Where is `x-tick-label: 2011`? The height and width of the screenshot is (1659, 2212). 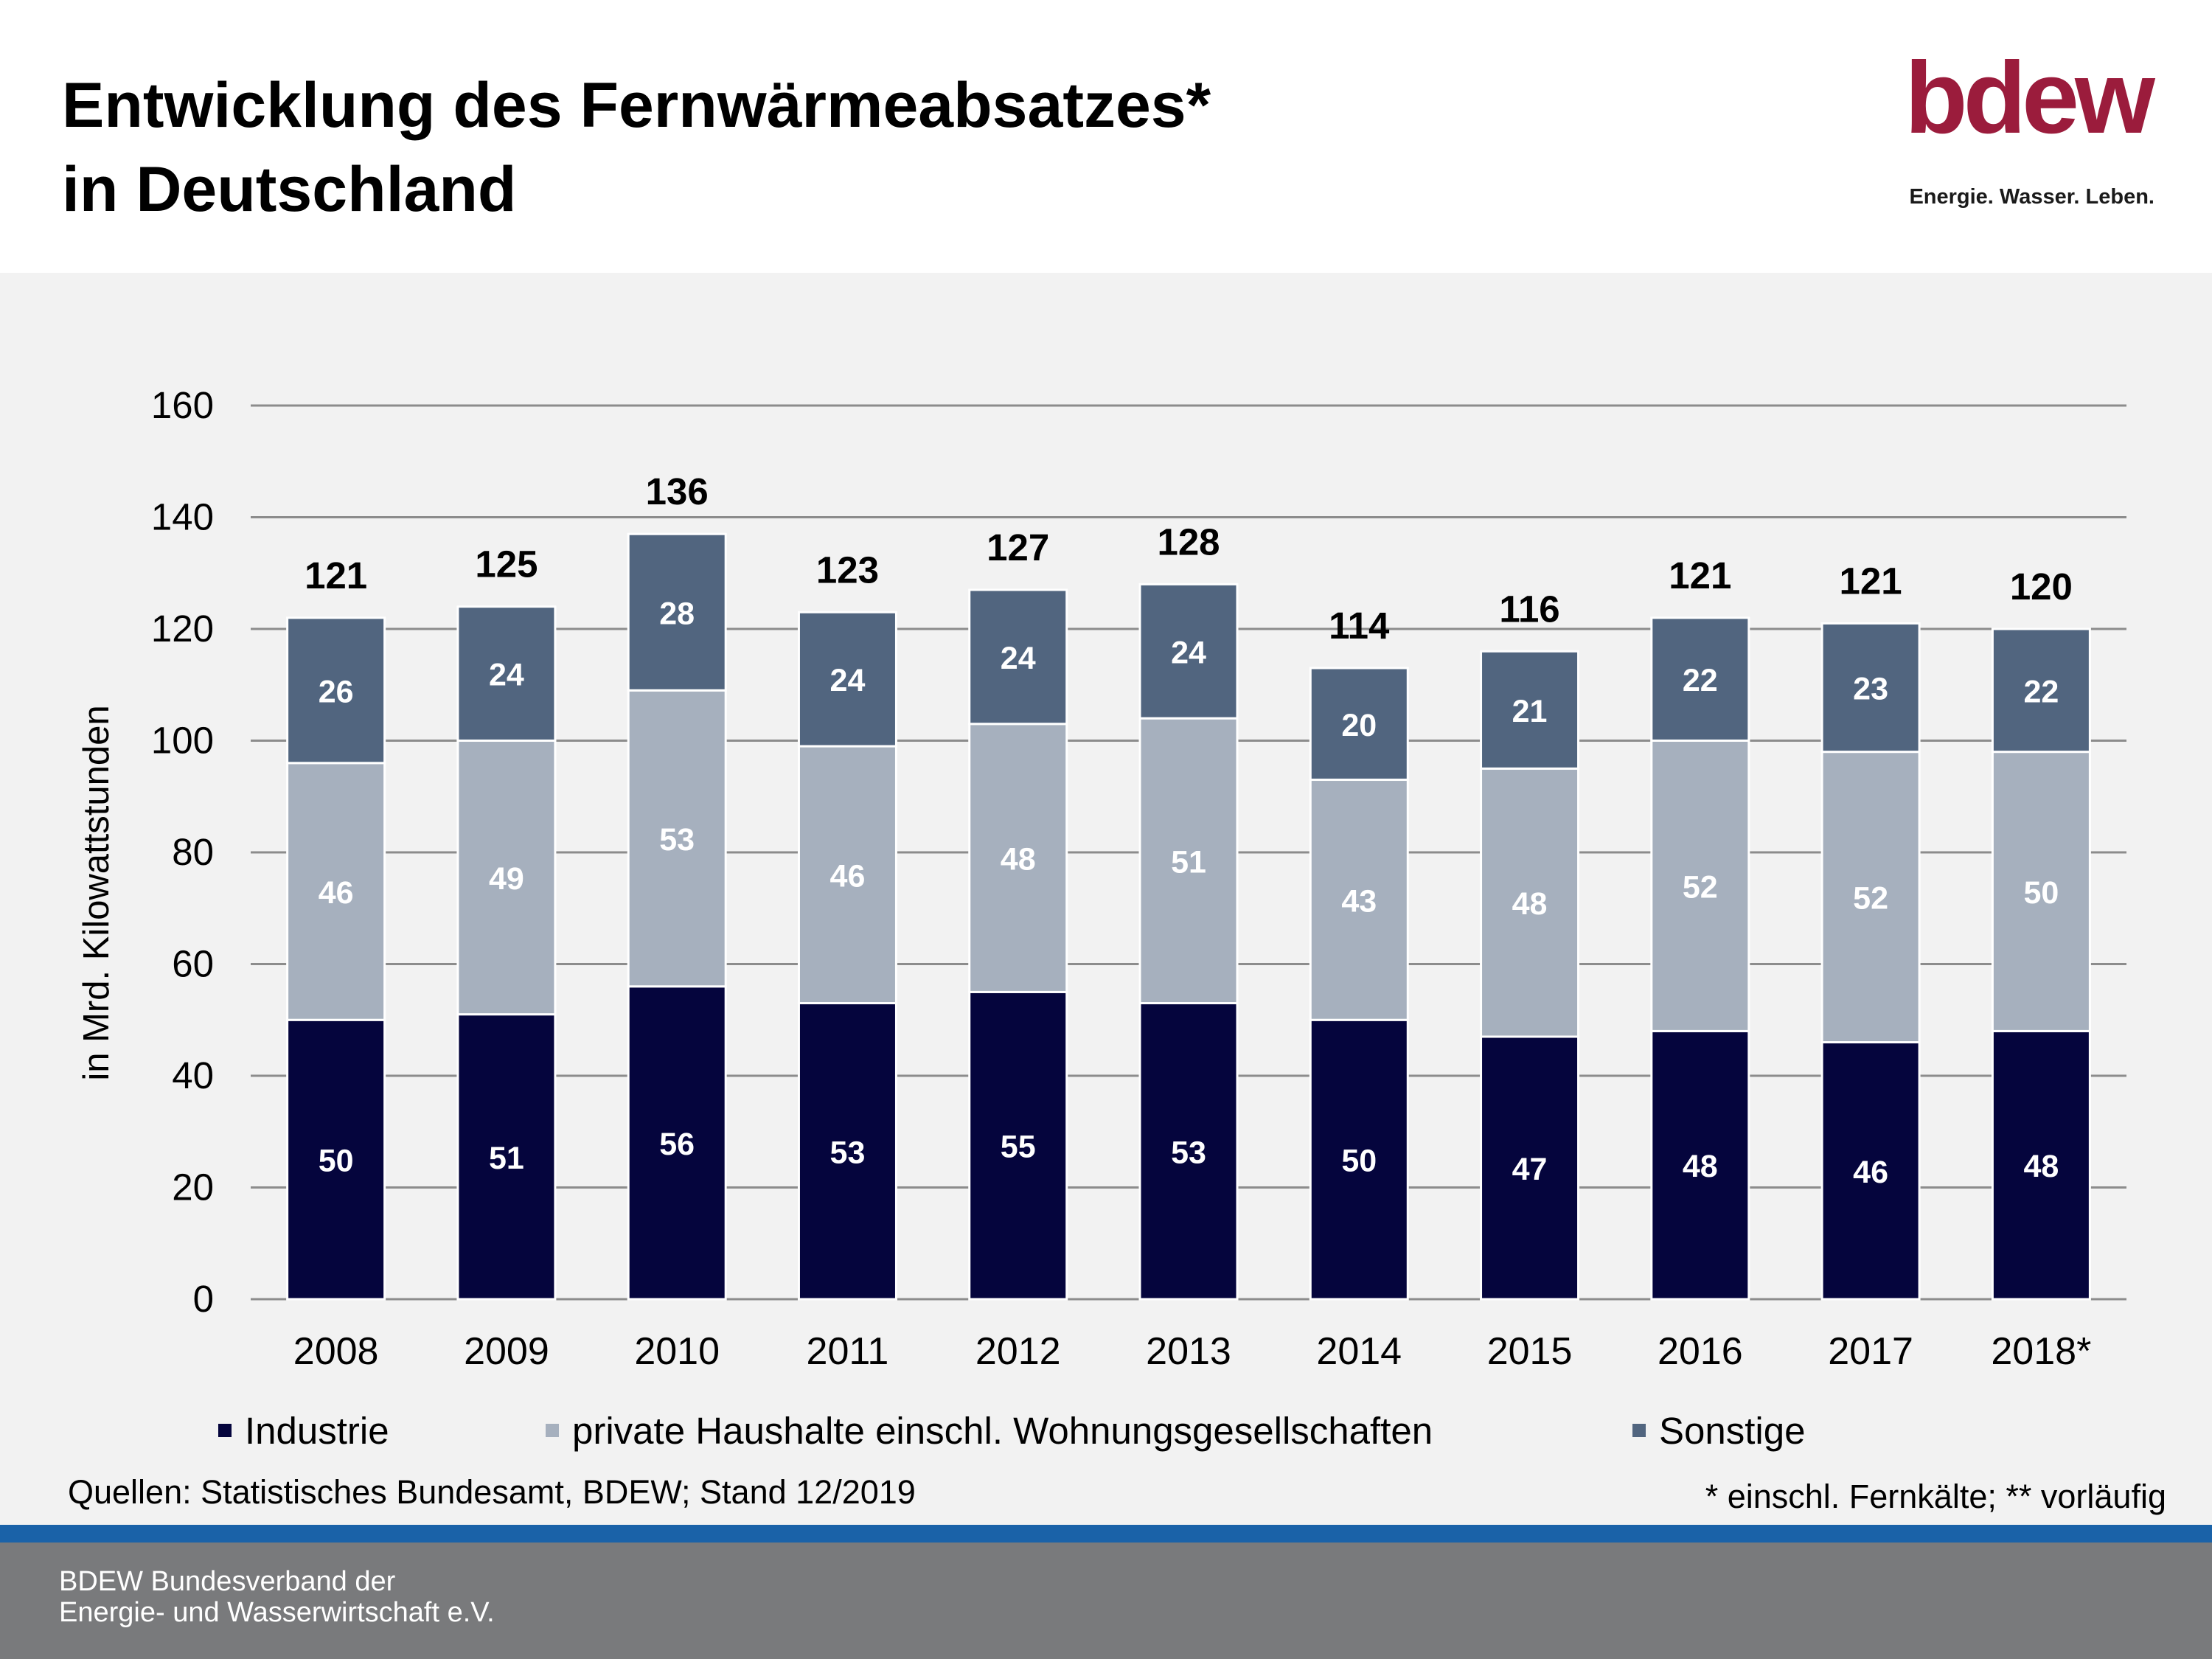 x-tick-label: 2011 is located at coordinates (848, 1351).